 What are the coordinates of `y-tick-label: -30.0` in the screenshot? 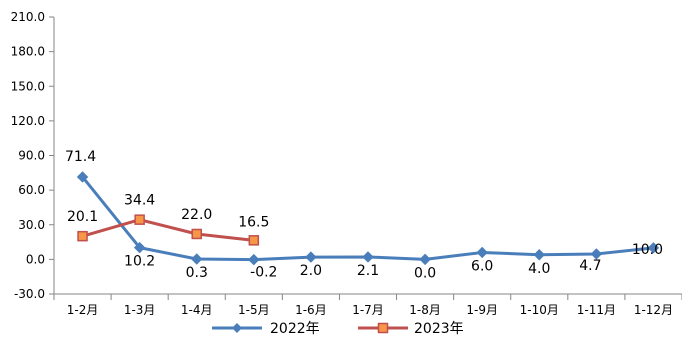 It's located at (29, 294).